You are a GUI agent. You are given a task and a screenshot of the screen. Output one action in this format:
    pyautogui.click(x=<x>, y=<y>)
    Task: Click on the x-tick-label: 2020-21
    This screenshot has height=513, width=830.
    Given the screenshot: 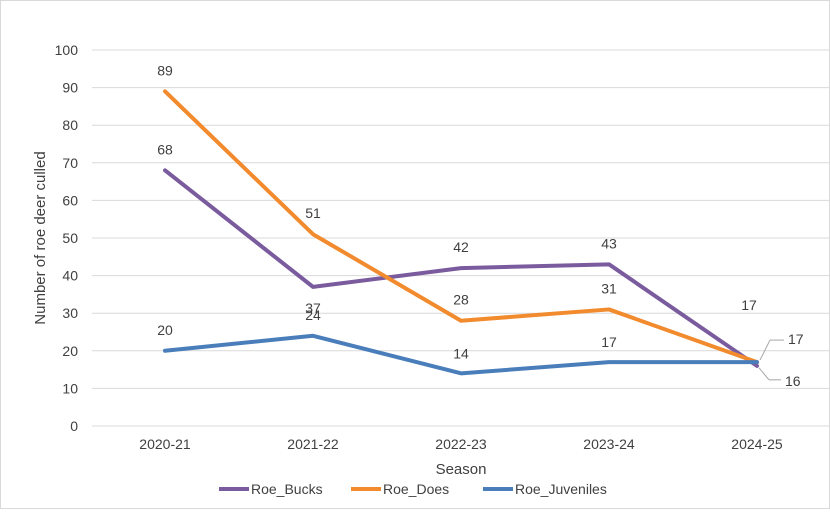 What is the action you would take?
    pyautogui.click(x=165, y=444)
    